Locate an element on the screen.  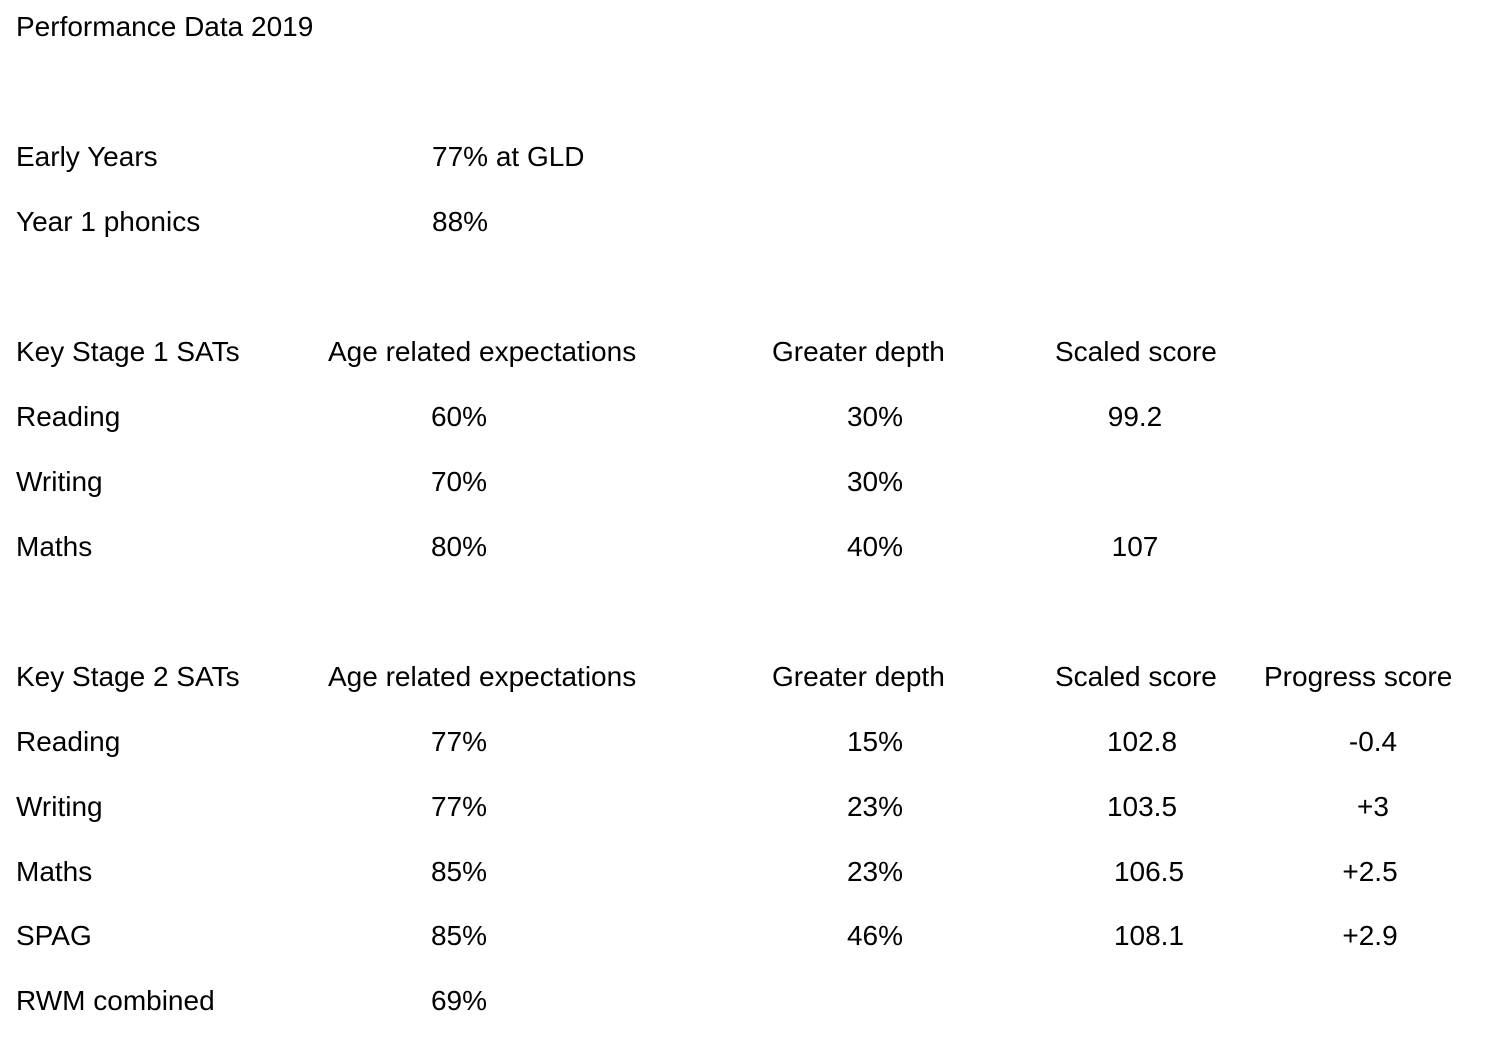
ks1-header-greater-depth: Greater depth is located at coordinates (858, 351).